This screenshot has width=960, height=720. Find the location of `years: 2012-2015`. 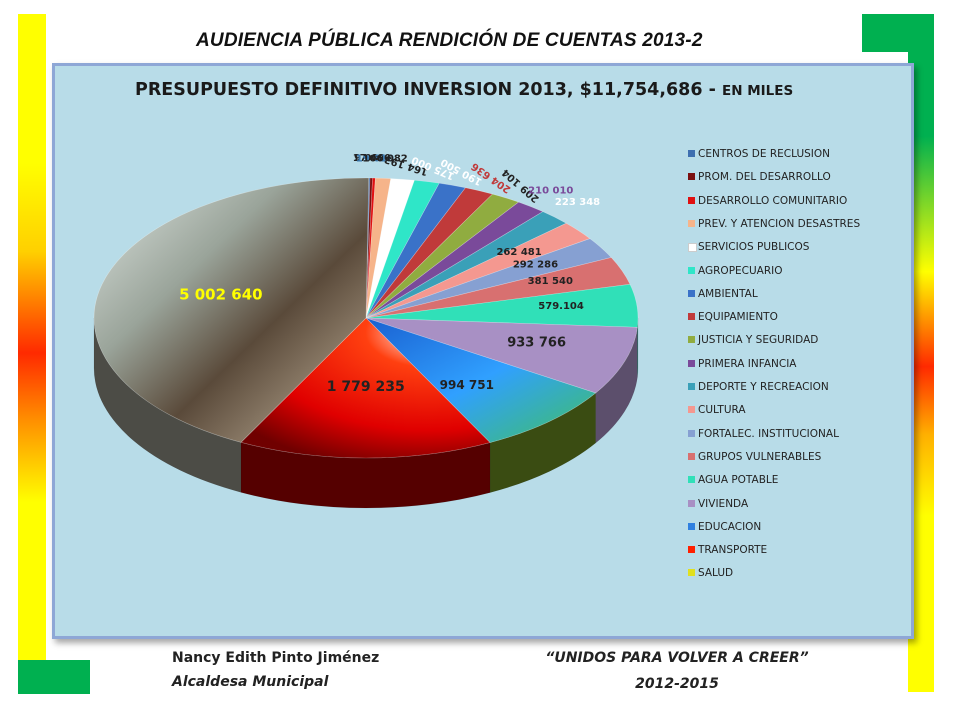

years: 2012-2015 is located at coordinates (677, 684).